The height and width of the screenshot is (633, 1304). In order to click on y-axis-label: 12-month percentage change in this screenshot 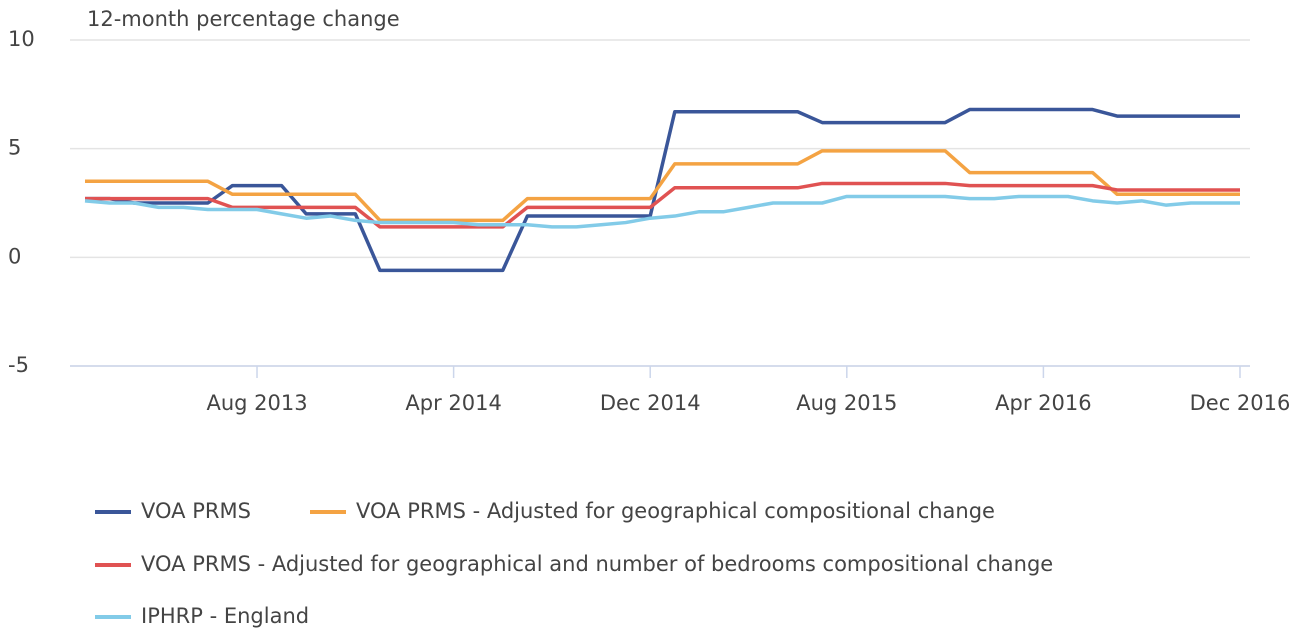, I will do `click(243, 19)`.